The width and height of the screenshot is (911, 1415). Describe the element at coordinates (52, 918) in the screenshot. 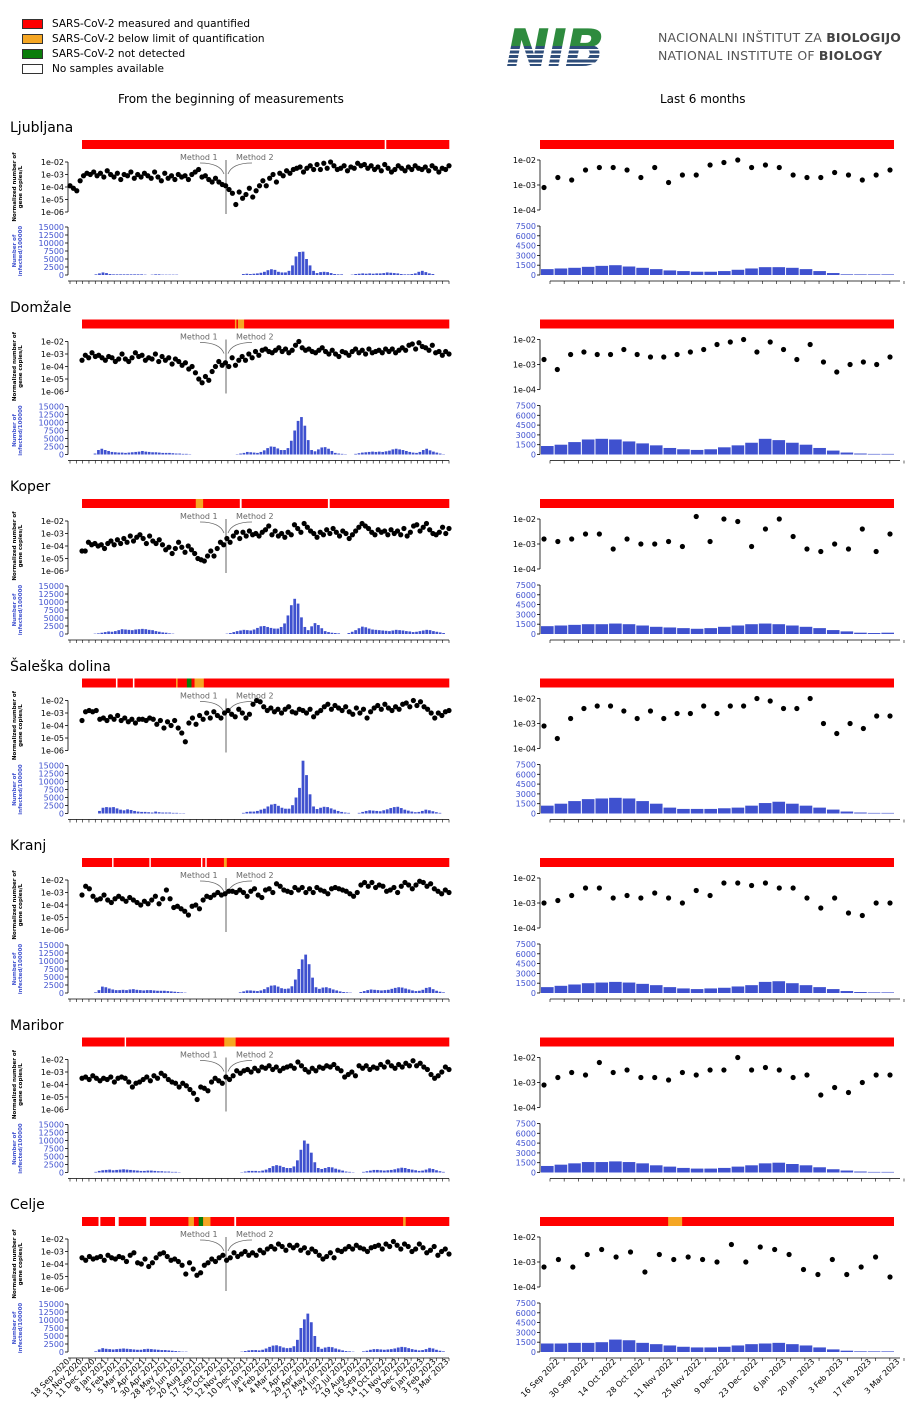

I see `conc-y-tick-label: 1e-05` at that location.